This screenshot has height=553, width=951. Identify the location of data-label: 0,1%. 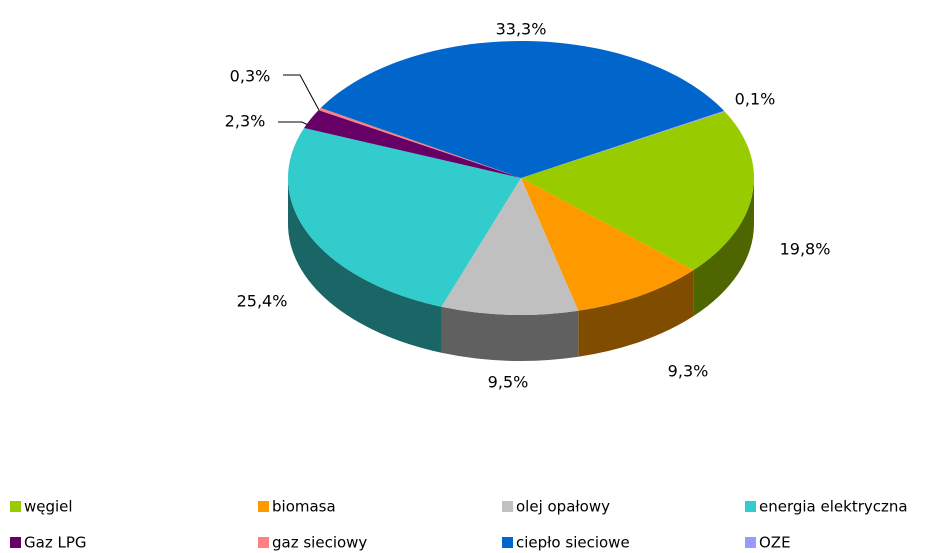
(755, 99).